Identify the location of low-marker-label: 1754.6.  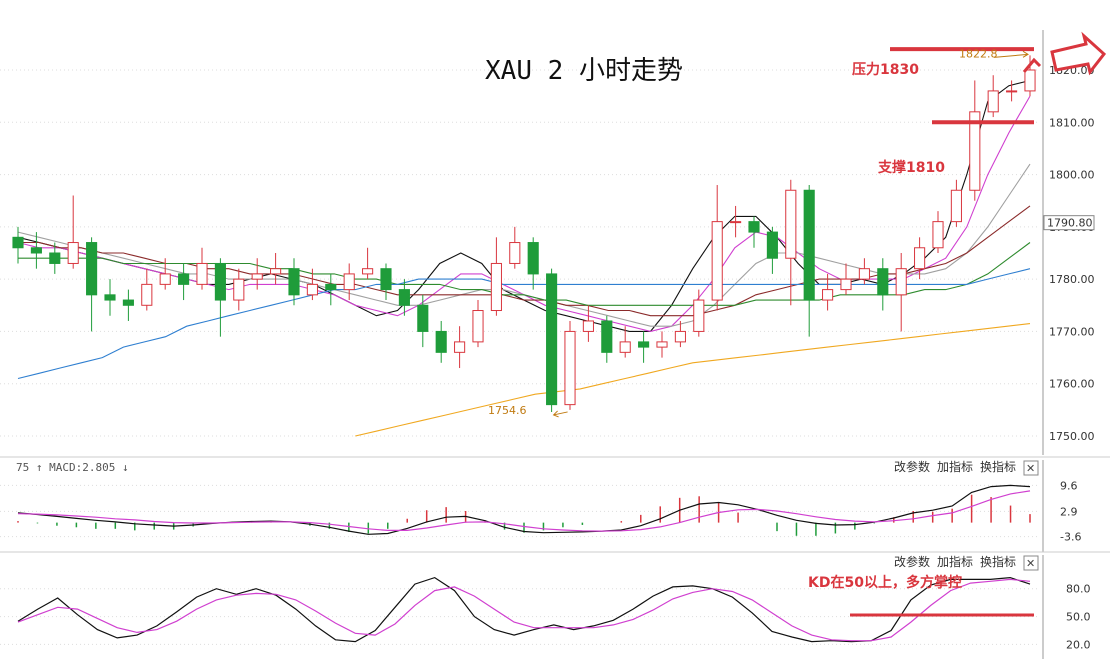
(507, 410).